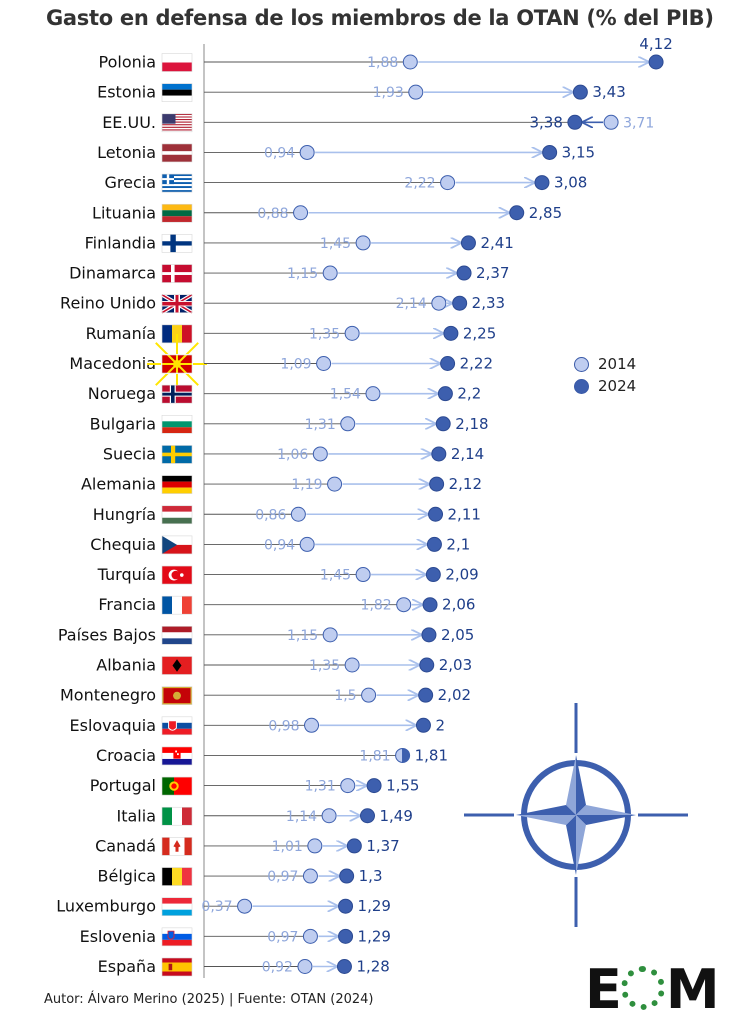 The width and height of the screenshot is (752, 1024). I want to click on value-label-2024: 2,37, so click(492, 273).